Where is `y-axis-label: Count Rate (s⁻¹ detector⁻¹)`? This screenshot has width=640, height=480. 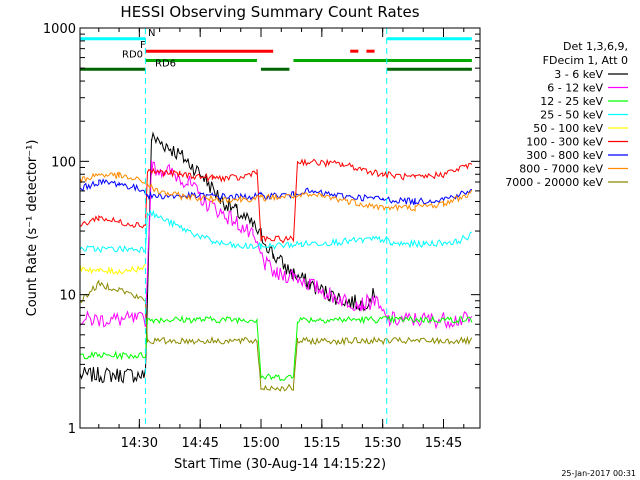 y-axis-label: Count Rate (s⁻¹ detector⁻¹) is located at coordinates (32, 228).